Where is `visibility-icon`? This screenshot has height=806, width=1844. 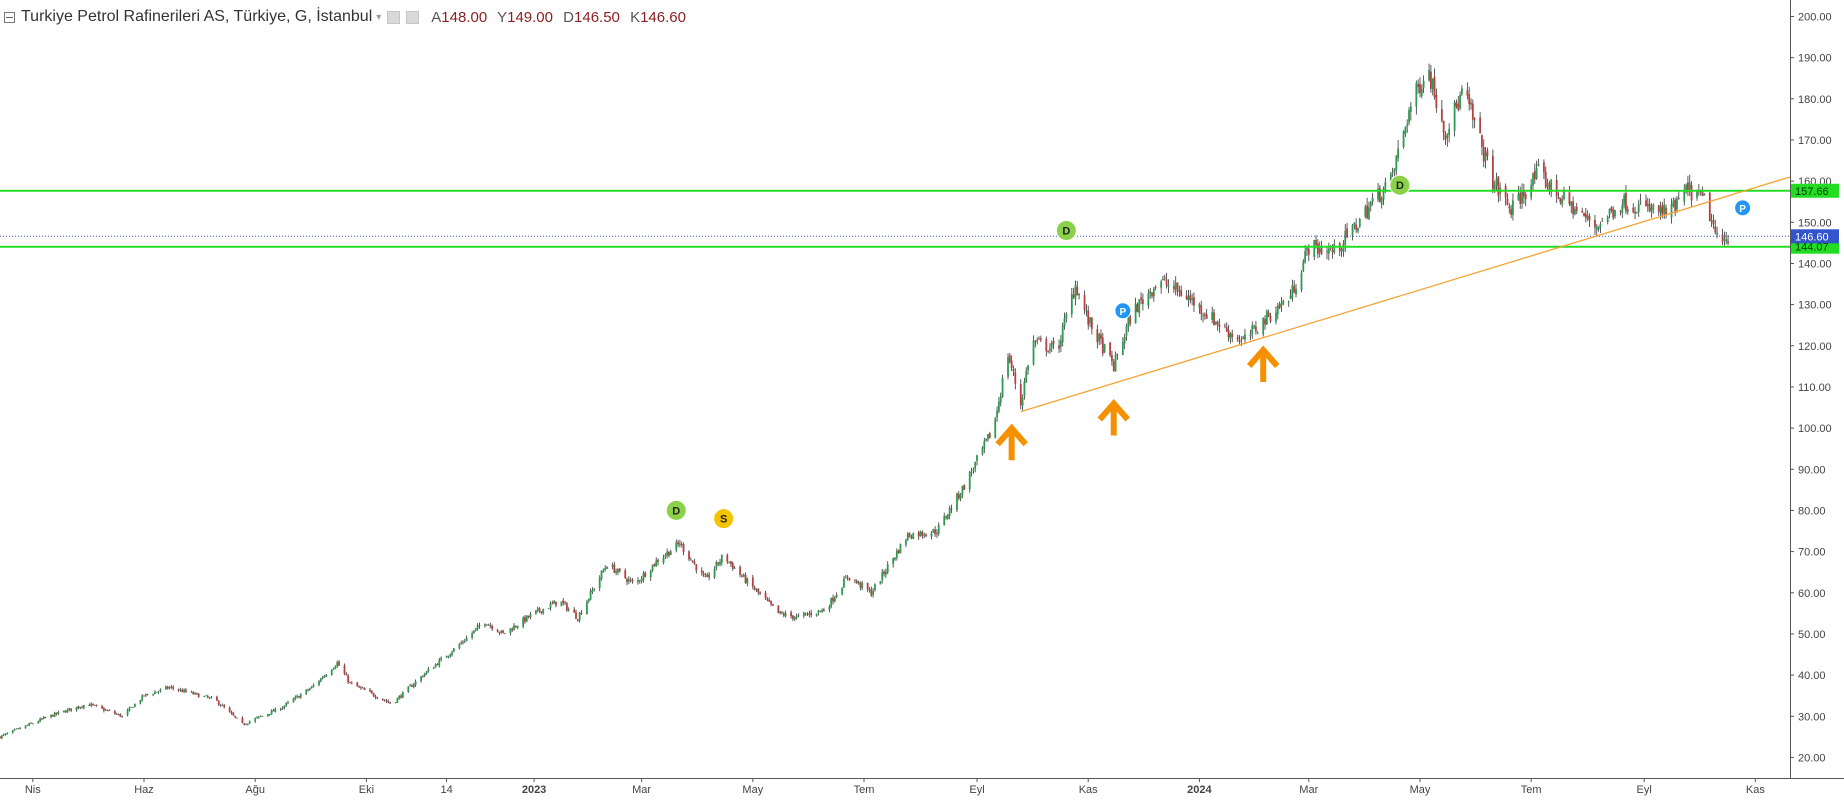
visibility-icon is located at coordinates (394, 17).